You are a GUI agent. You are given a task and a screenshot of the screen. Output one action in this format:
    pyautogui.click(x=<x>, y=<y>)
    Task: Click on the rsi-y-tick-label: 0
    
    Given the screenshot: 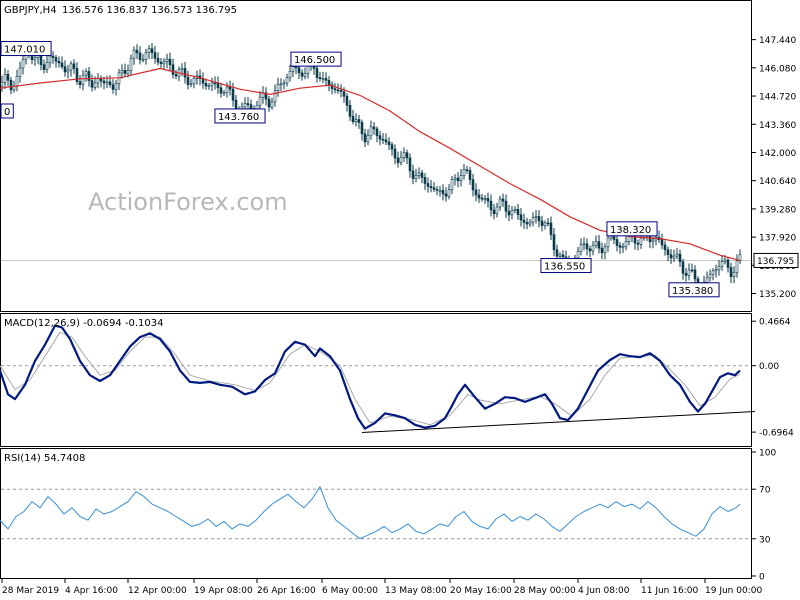 What is the action you would take?
    pyautogui.click(x=762, y=578)
    